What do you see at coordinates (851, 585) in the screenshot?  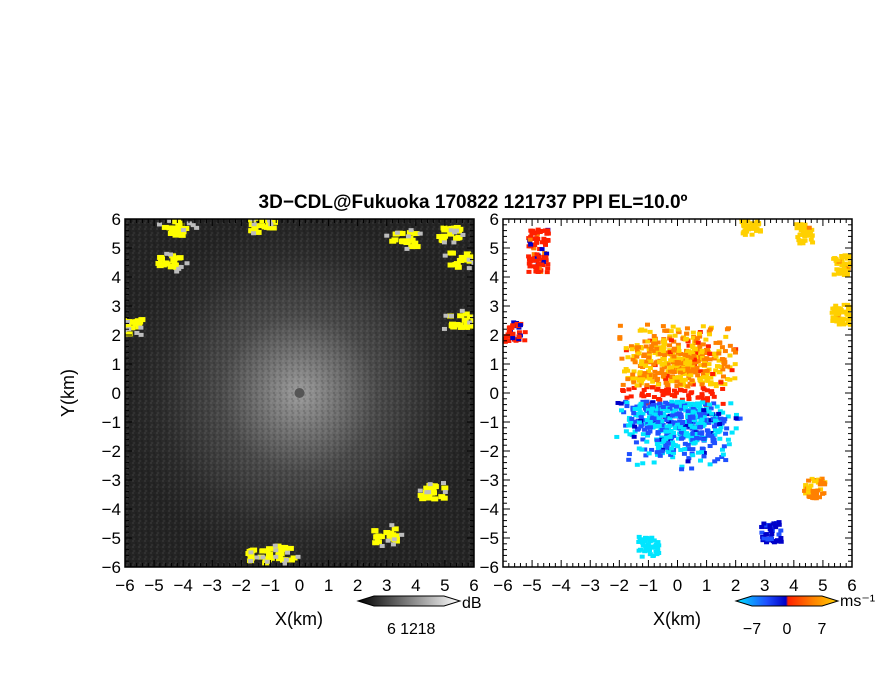 I see `x-tick-label: 6` at bounding box center [851, 585].